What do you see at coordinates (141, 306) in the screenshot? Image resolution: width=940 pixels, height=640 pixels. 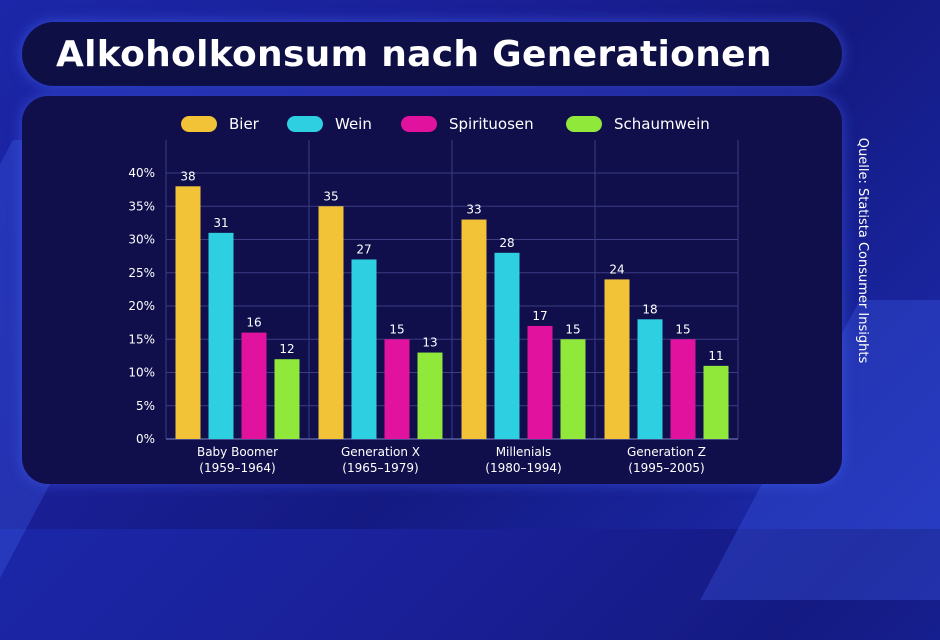 I see `y-tick-label: 20%` at bounding box center [141, 306].